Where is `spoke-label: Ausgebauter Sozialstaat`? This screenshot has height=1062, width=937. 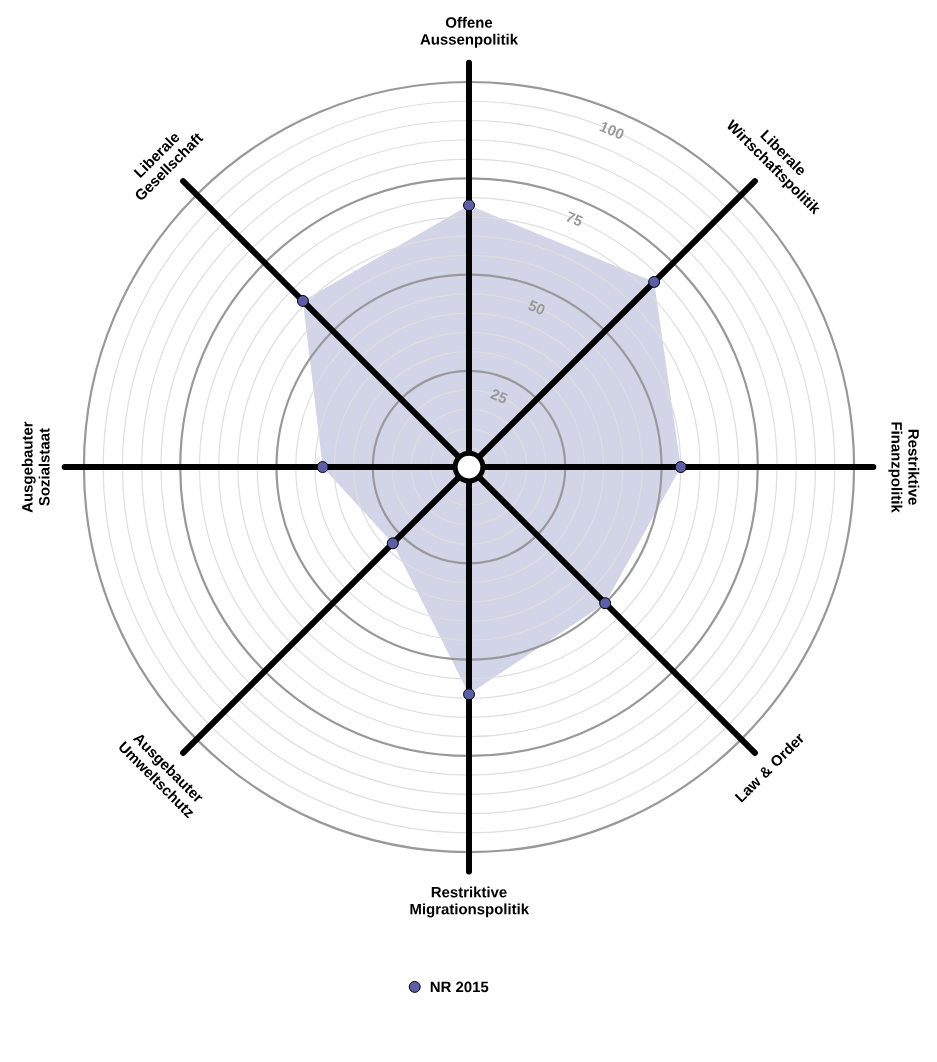
spoke-label: Ausgebauter Sozialstaat is located at coordinates (35, 467).